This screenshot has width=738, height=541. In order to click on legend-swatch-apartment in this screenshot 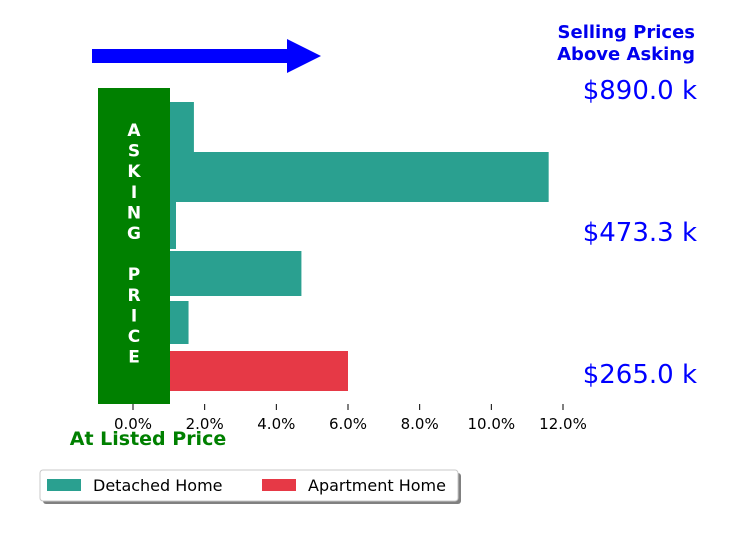, I will do `click(279, 485)`.